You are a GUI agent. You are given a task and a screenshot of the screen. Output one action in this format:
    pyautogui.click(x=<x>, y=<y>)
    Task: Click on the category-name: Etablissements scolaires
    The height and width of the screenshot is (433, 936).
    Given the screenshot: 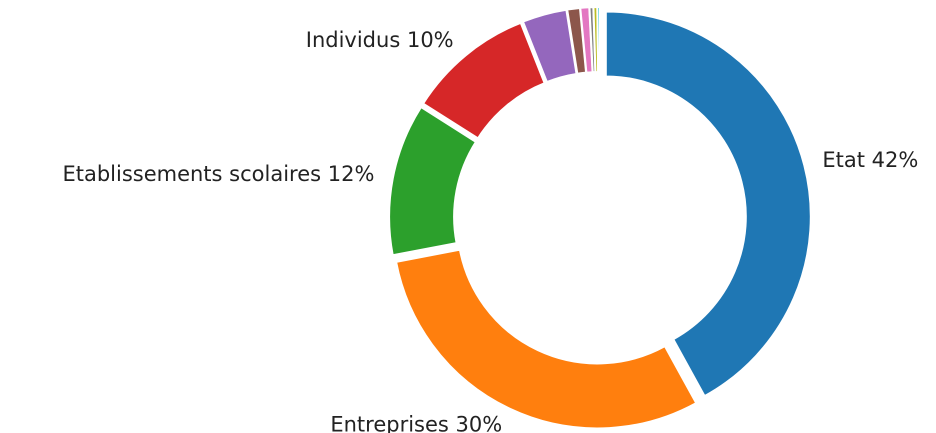 What is the action you would take?
    pyautogui.click(x=191, y=174)
    